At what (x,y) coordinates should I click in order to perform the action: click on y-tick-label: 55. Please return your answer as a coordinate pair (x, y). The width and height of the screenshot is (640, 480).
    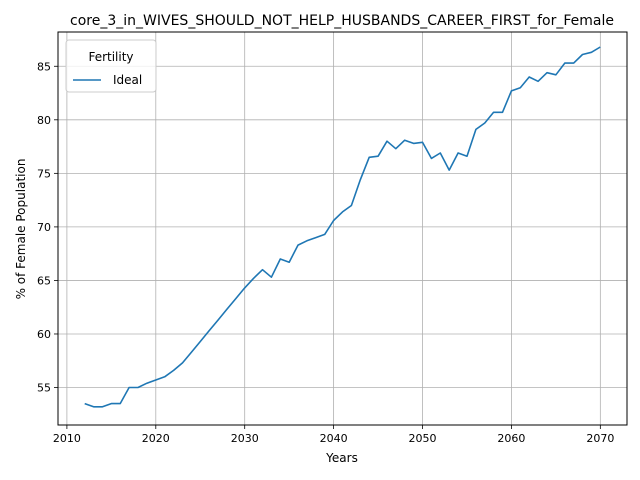
    Looking at the image, I should click on (44, 388).